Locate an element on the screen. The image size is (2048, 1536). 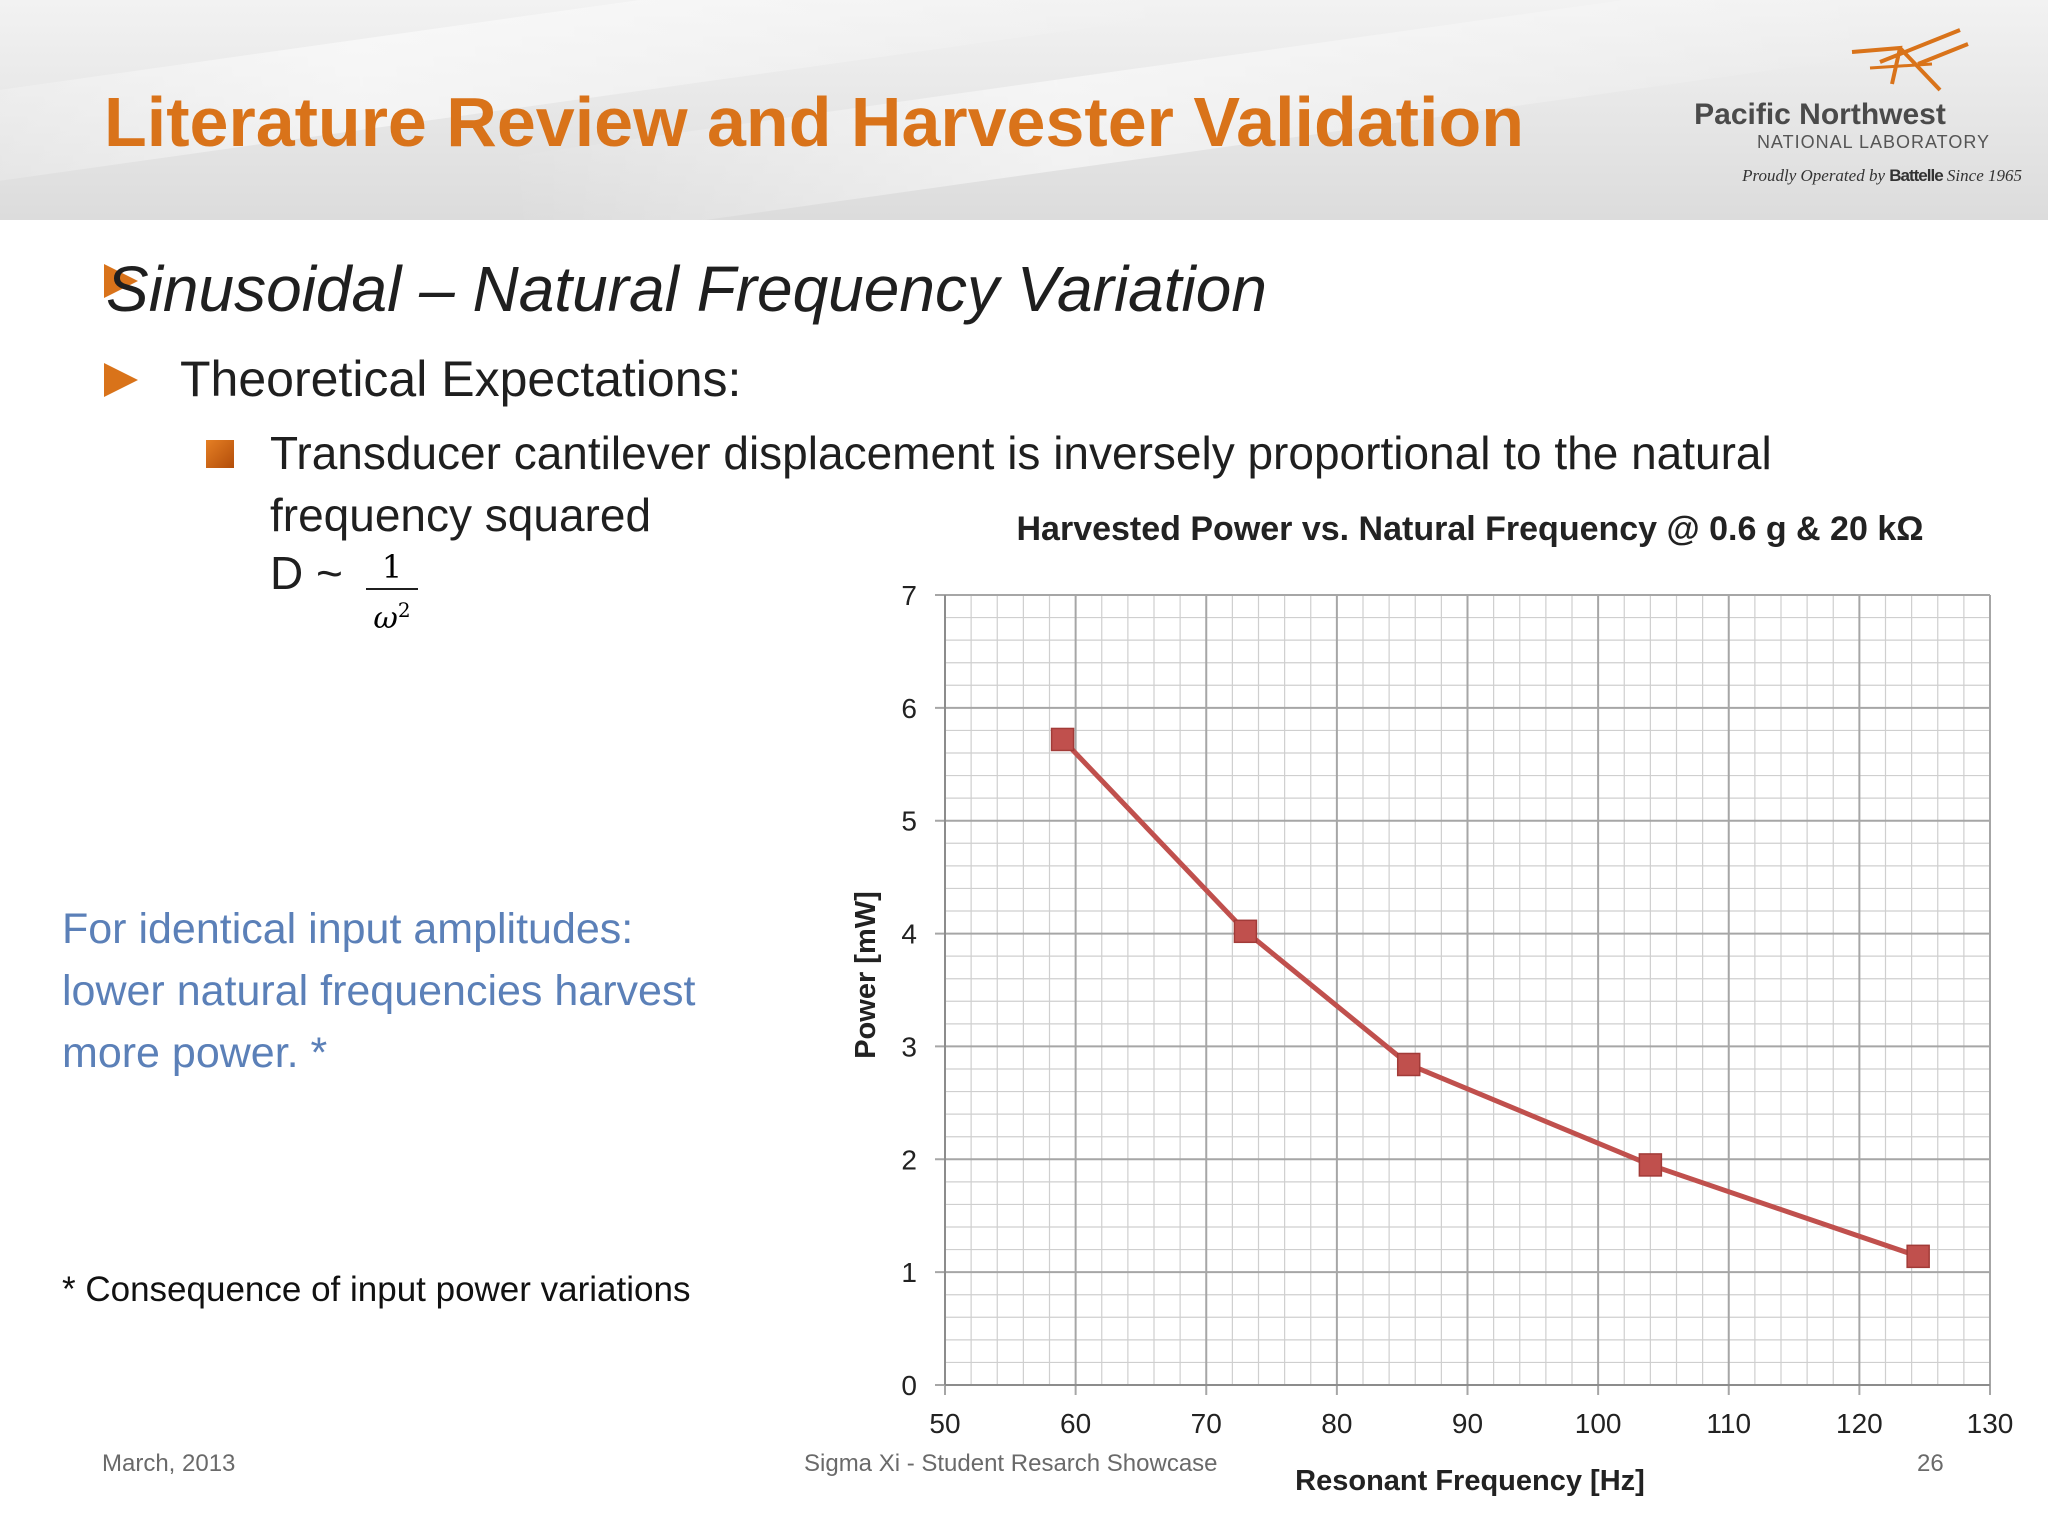
footer-page-number: 26 is located at coordinates (1930, 1463).